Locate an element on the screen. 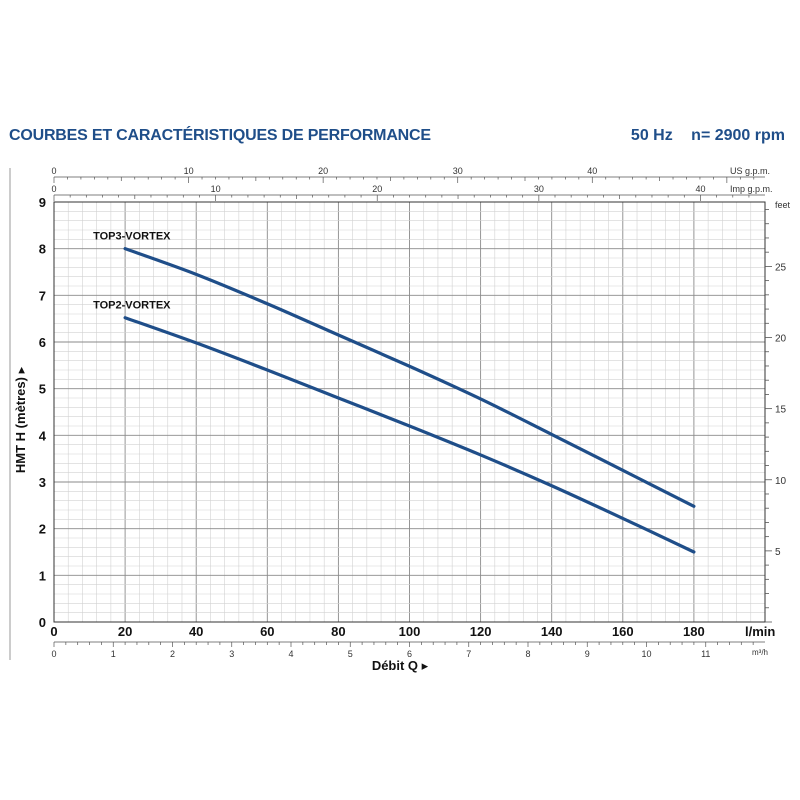 This screenshot has width=800, height=800. imp-gpm-axis-unit: Imp g.p.m. is located at coordinates (751, 189).